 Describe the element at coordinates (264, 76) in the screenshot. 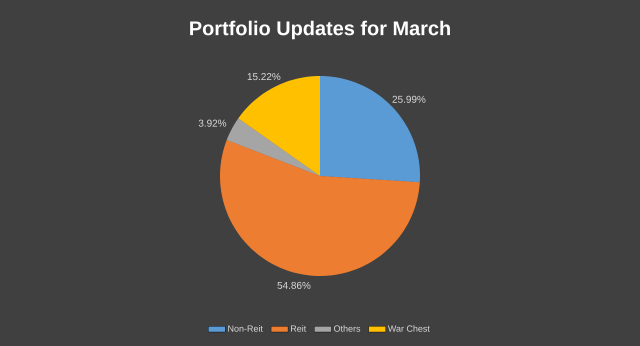

I see `data-label: 15.22%` at that location.